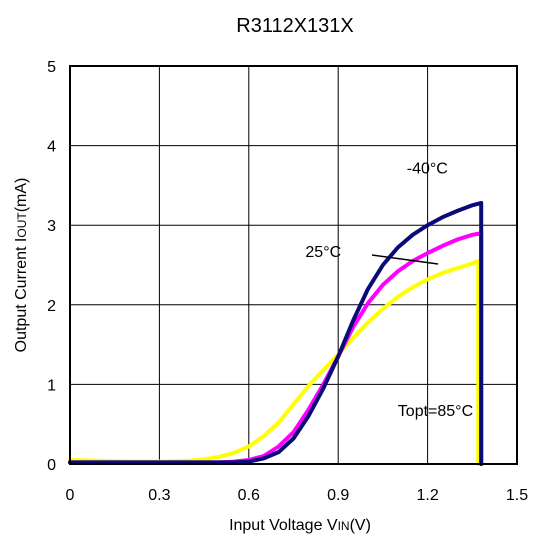 This screenshot has width=553, height=544. What do you see at coordinates (295, 26) in the screenshot?
I see `chart-title: R3112X131X` at bounding box center [295, 26].